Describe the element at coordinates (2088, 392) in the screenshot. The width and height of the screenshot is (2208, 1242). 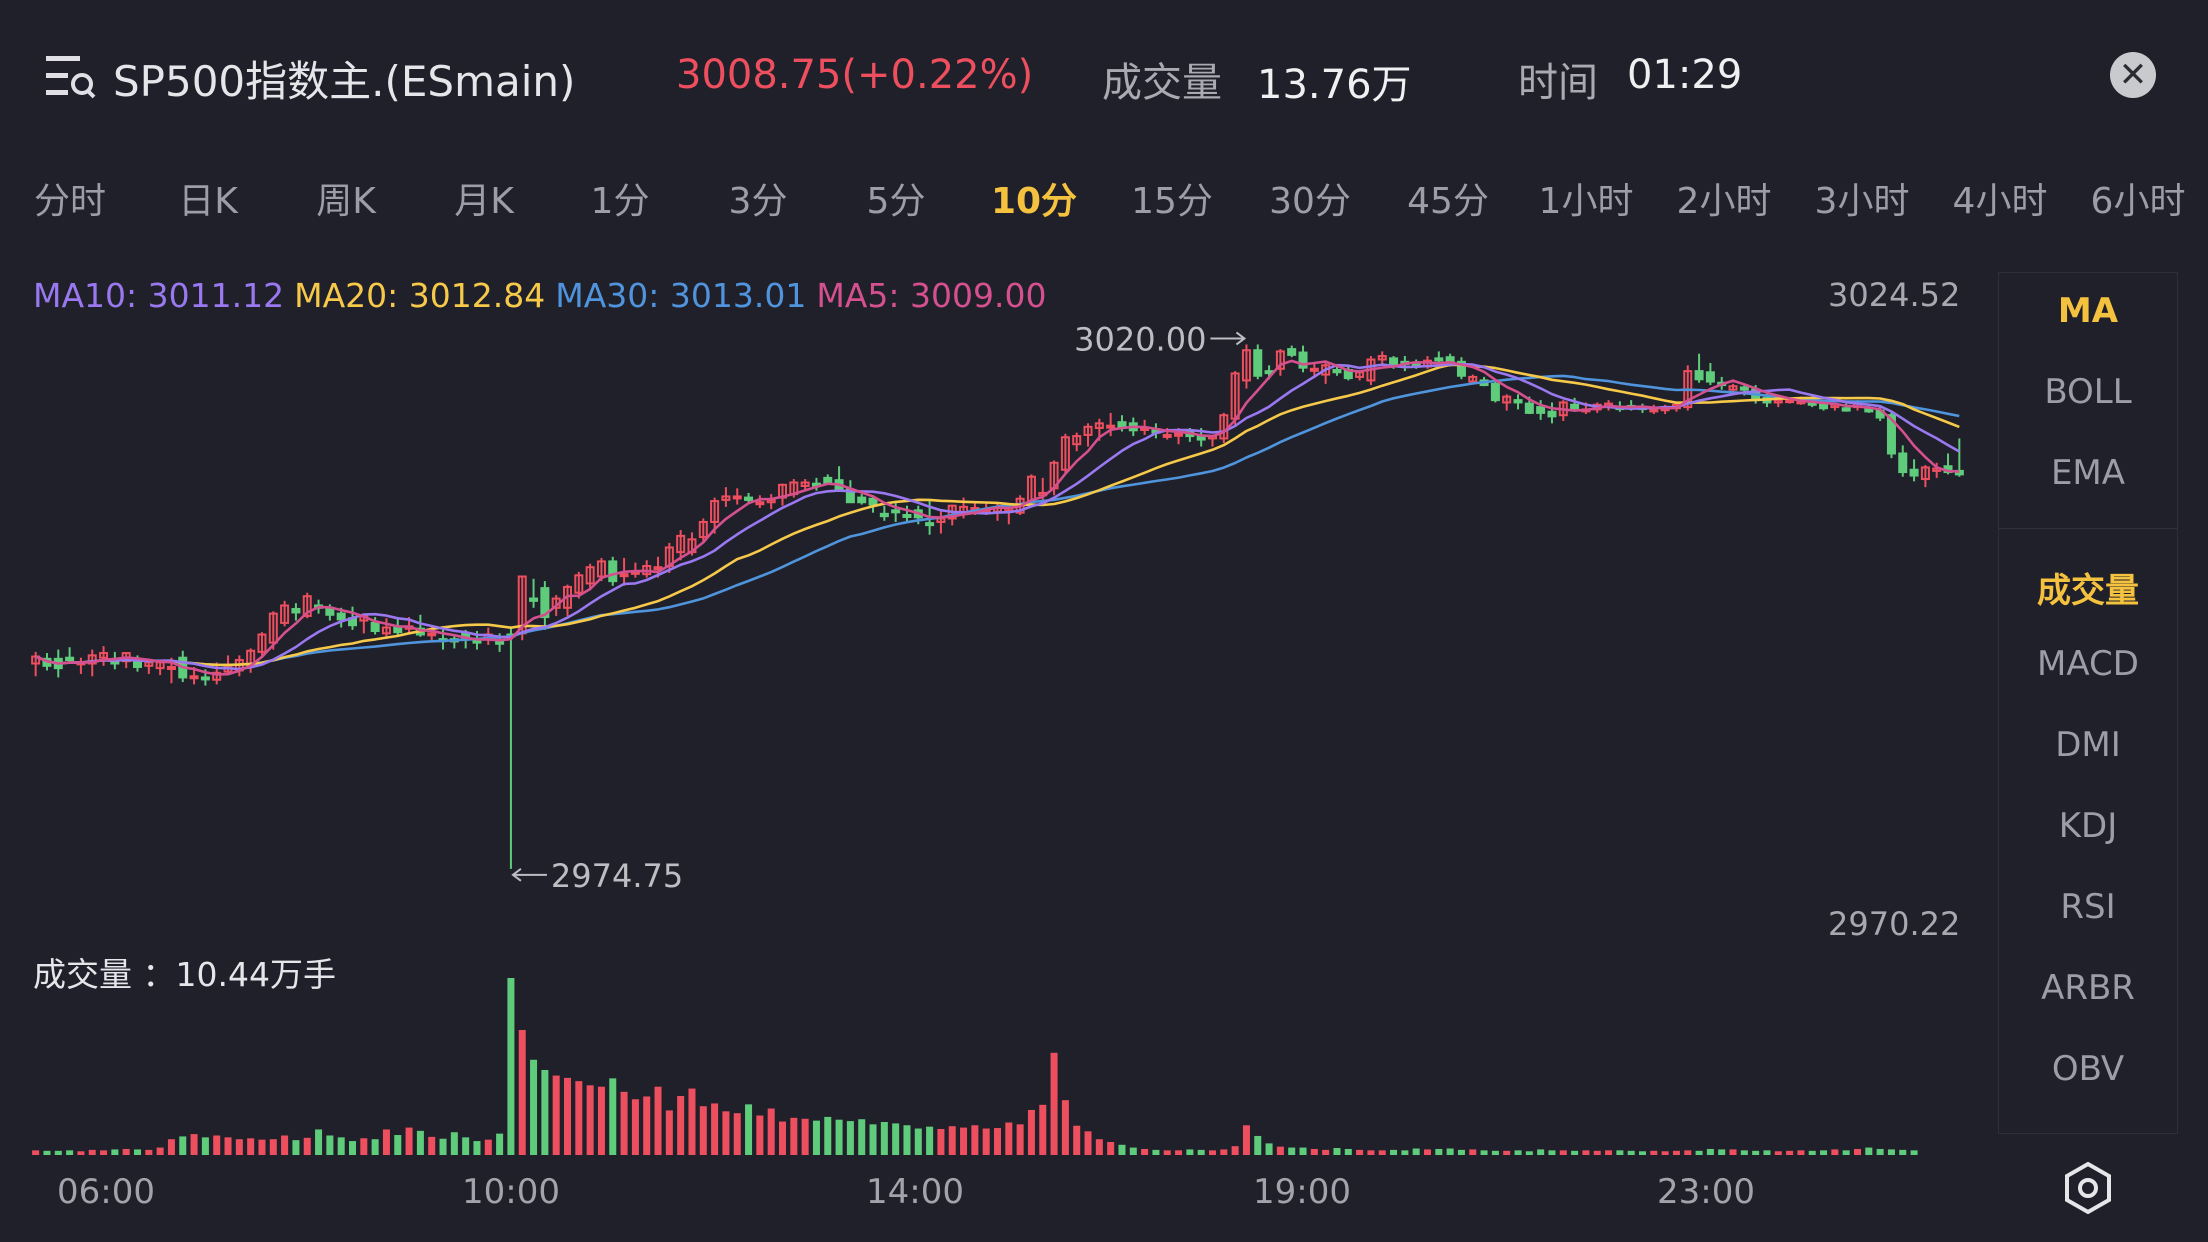
I see `indicator-boll: BOLL` at that location.